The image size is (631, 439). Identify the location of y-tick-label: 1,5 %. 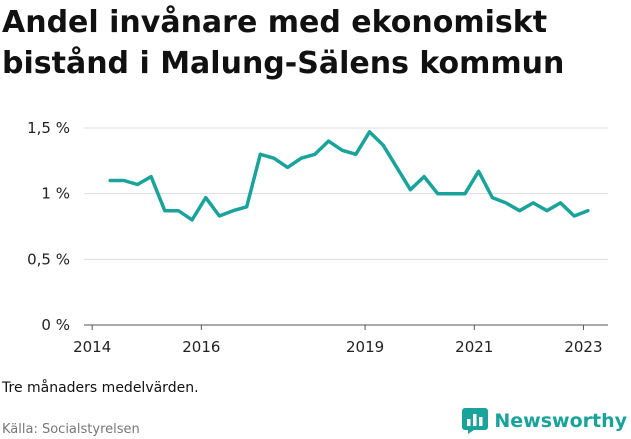
(48, 128).